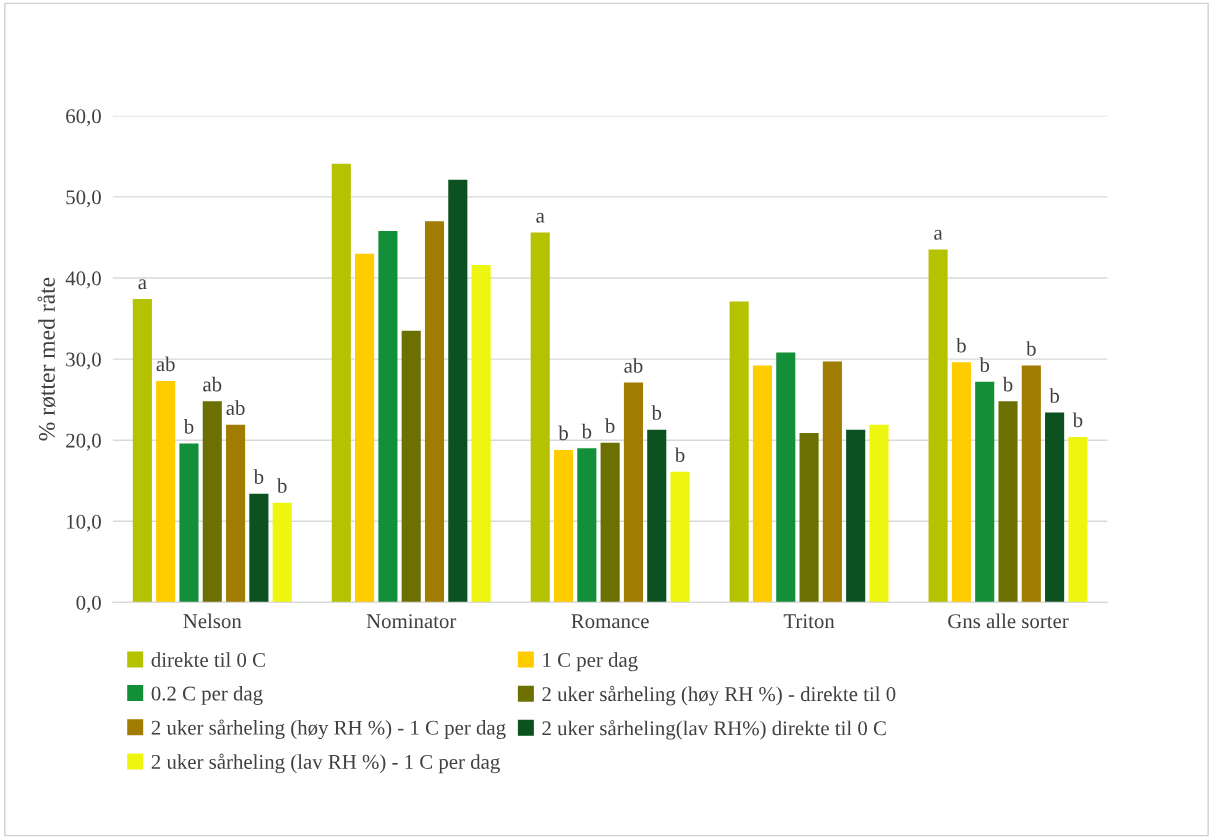  Describe the element at coordinates (83, 118) in the screenshot. I see `y-tick-label: 60,0` at that location.